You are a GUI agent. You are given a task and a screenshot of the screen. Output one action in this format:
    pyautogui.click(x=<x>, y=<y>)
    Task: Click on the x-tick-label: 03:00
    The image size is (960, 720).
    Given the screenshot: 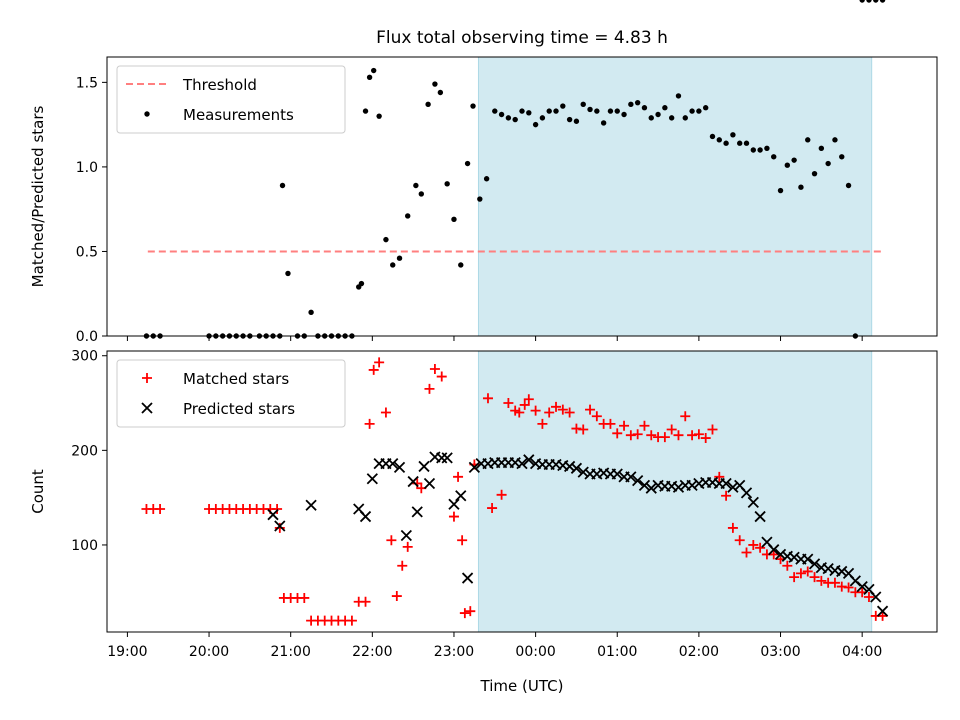 What is the action you would take?
    pyautogui.click(x=780, y=652)
    